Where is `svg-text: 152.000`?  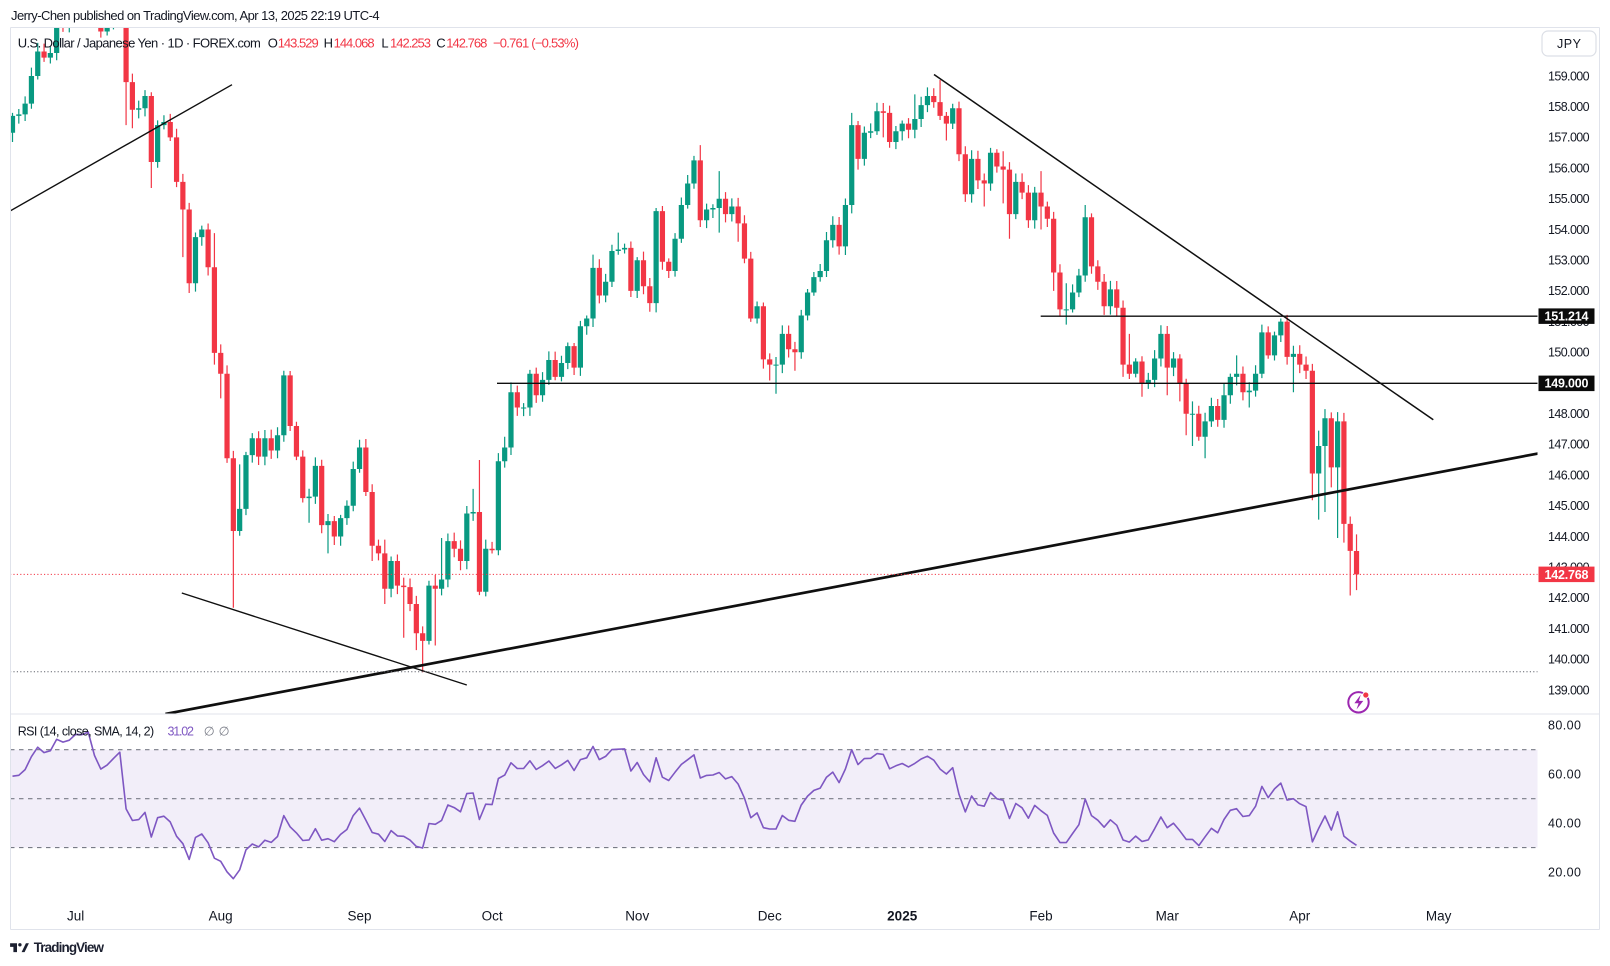 svg-text: 152.000 is located at coordinates (1569, 291).